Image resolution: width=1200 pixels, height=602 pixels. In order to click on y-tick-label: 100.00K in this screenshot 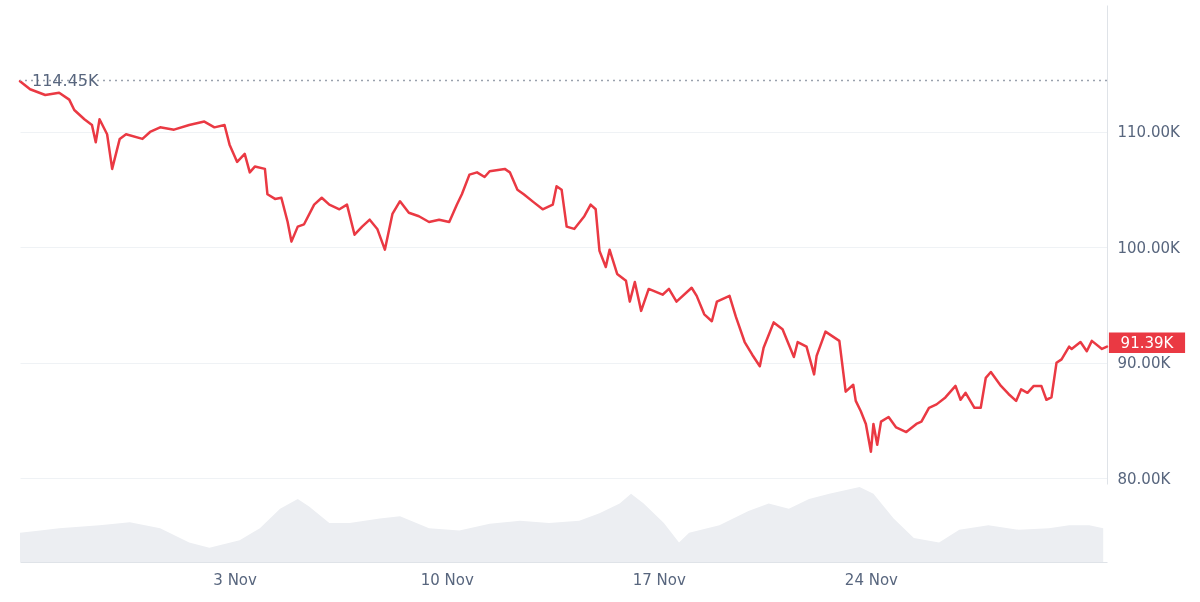, I will do `click(1149, 247)`.